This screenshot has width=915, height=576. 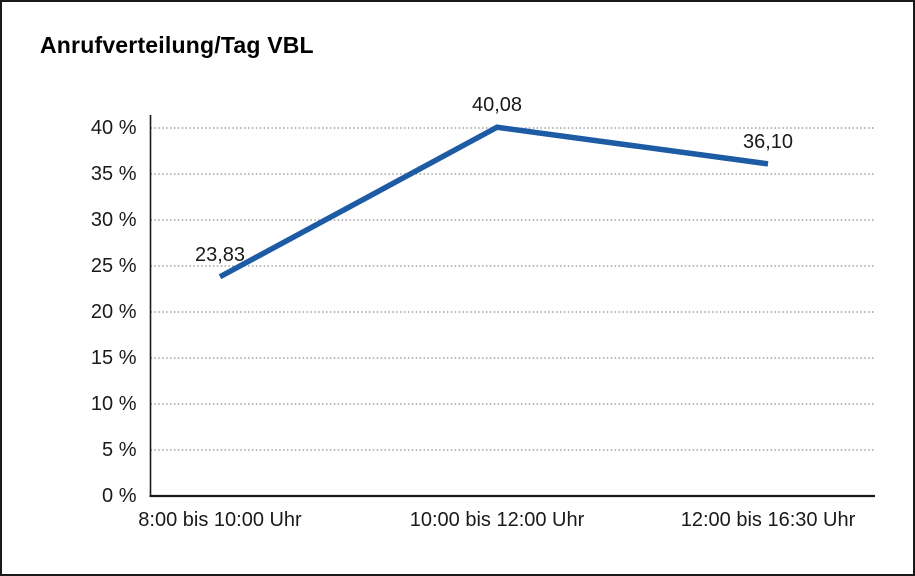 What do you see at coordinates (177, 45) in the screenshot?
I see `chart-title: Anrufverteilung/Tag VBL` at bounding box center [177, 45].